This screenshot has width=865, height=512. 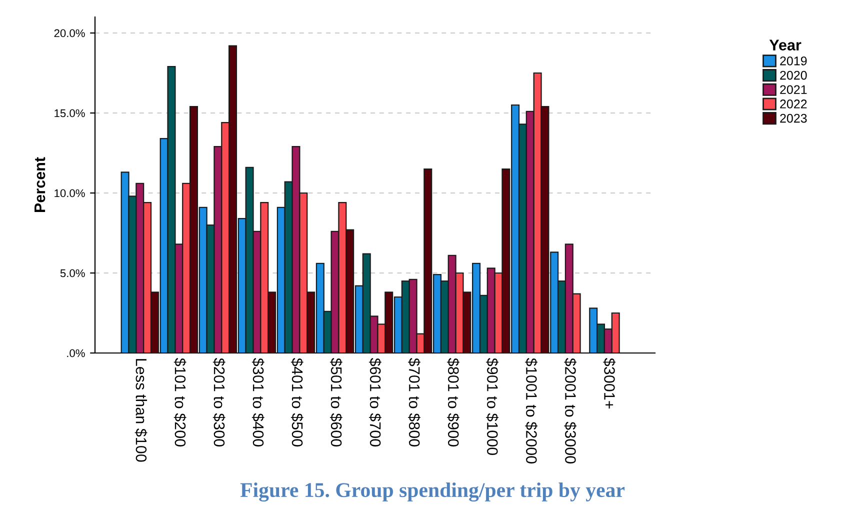 What do you see at coordinates (492, 406) in the screenshot?
I see `x-tick-label: $901 to $1000` at bounding box center [492, 406].